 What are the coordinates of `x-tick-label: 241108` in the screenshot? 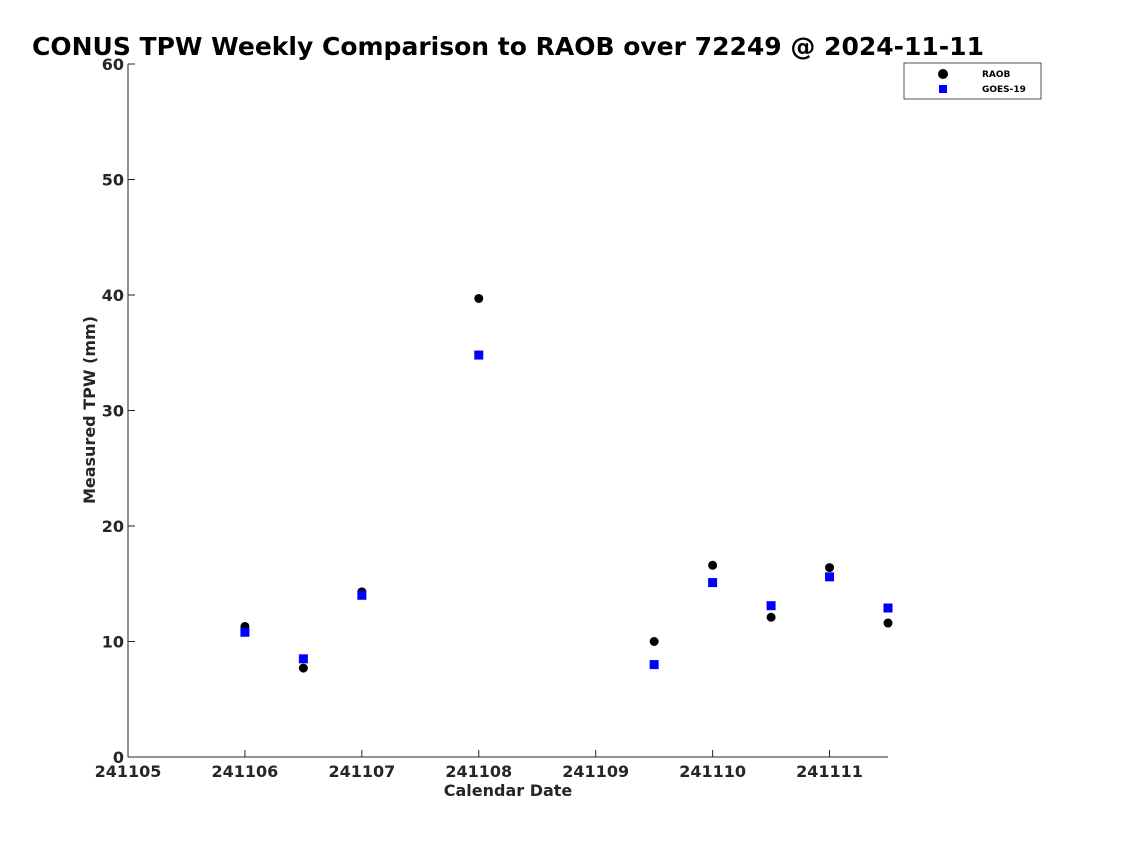 It's located at (478, 771).